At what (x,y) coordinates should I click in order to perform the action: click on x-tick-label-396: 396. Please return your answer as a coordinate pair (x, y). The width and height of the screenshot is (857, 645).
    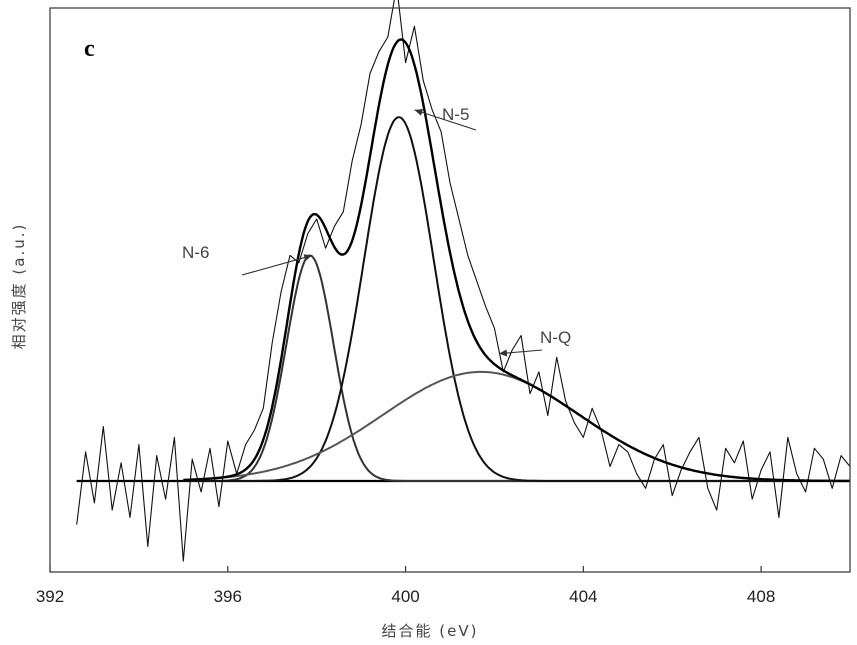
    Looking at the image, I should click on (228, 596).